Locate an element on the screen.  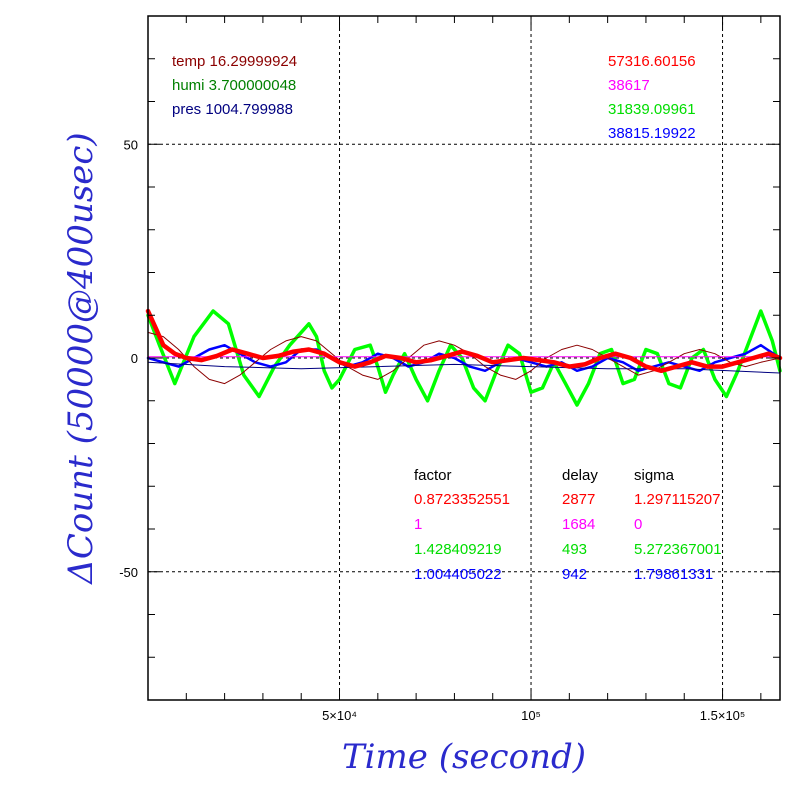
mean-value: 57316.60156 is located at coordinates (652, 61).